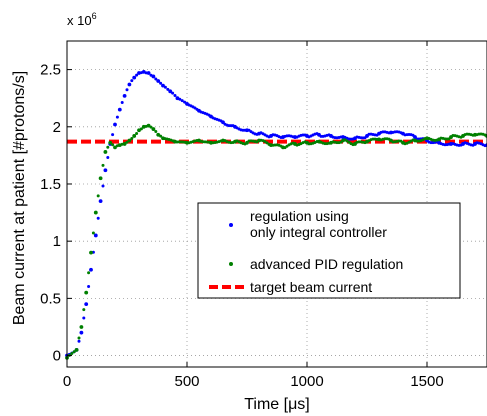  I want to click on y-tick-label: 2, so click(57, 127).